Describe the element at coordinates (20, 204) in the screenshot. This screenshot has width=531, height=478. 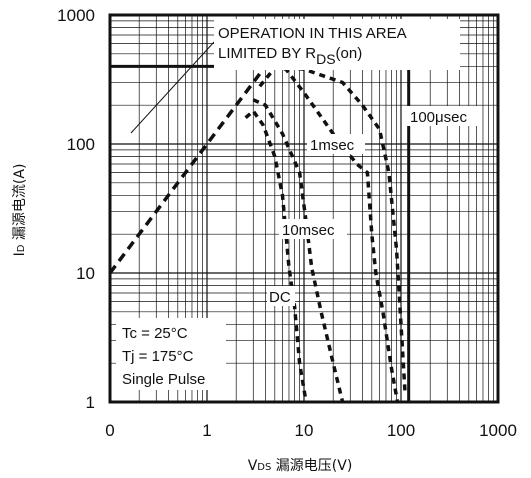
I see `y-axis-title-rest: 漏源电流(A)` at that location.